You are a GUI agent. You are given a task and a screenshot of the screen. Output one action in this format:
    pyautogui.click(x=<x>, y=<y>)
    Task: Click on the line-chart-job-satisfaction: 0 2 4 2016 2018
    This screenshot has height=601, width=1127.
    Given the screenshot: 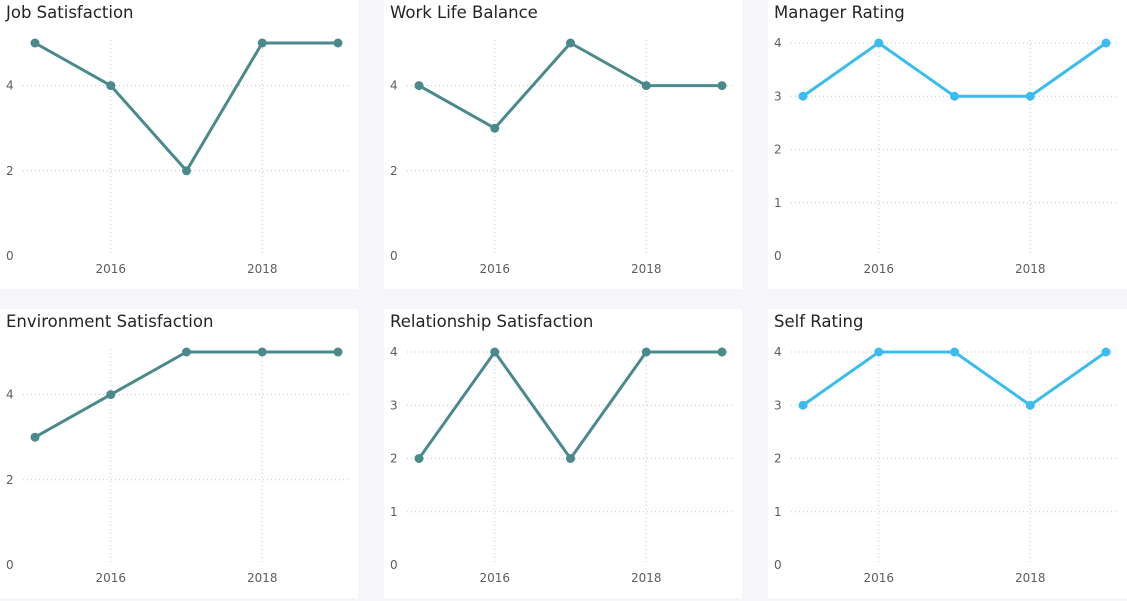 What is the action you would take?
    pyautogui.click(x=178, y=157)
    